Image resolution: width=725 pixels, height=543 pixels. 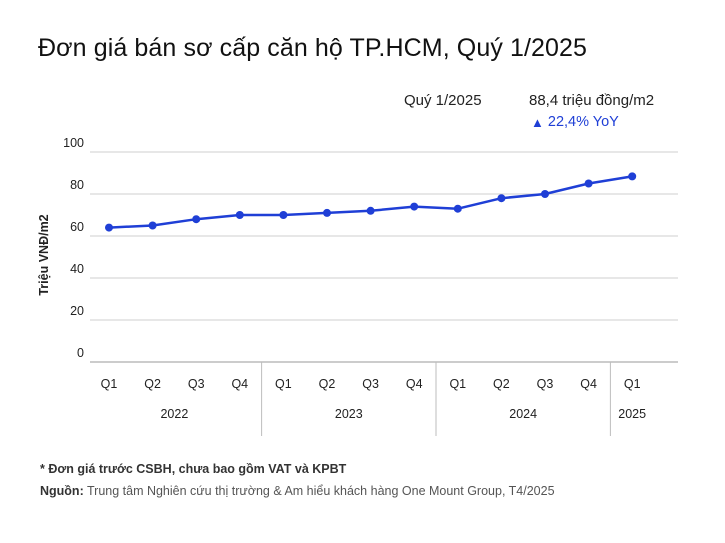 I want to click on y-tick-label: 80, so click(x=77, y=185).